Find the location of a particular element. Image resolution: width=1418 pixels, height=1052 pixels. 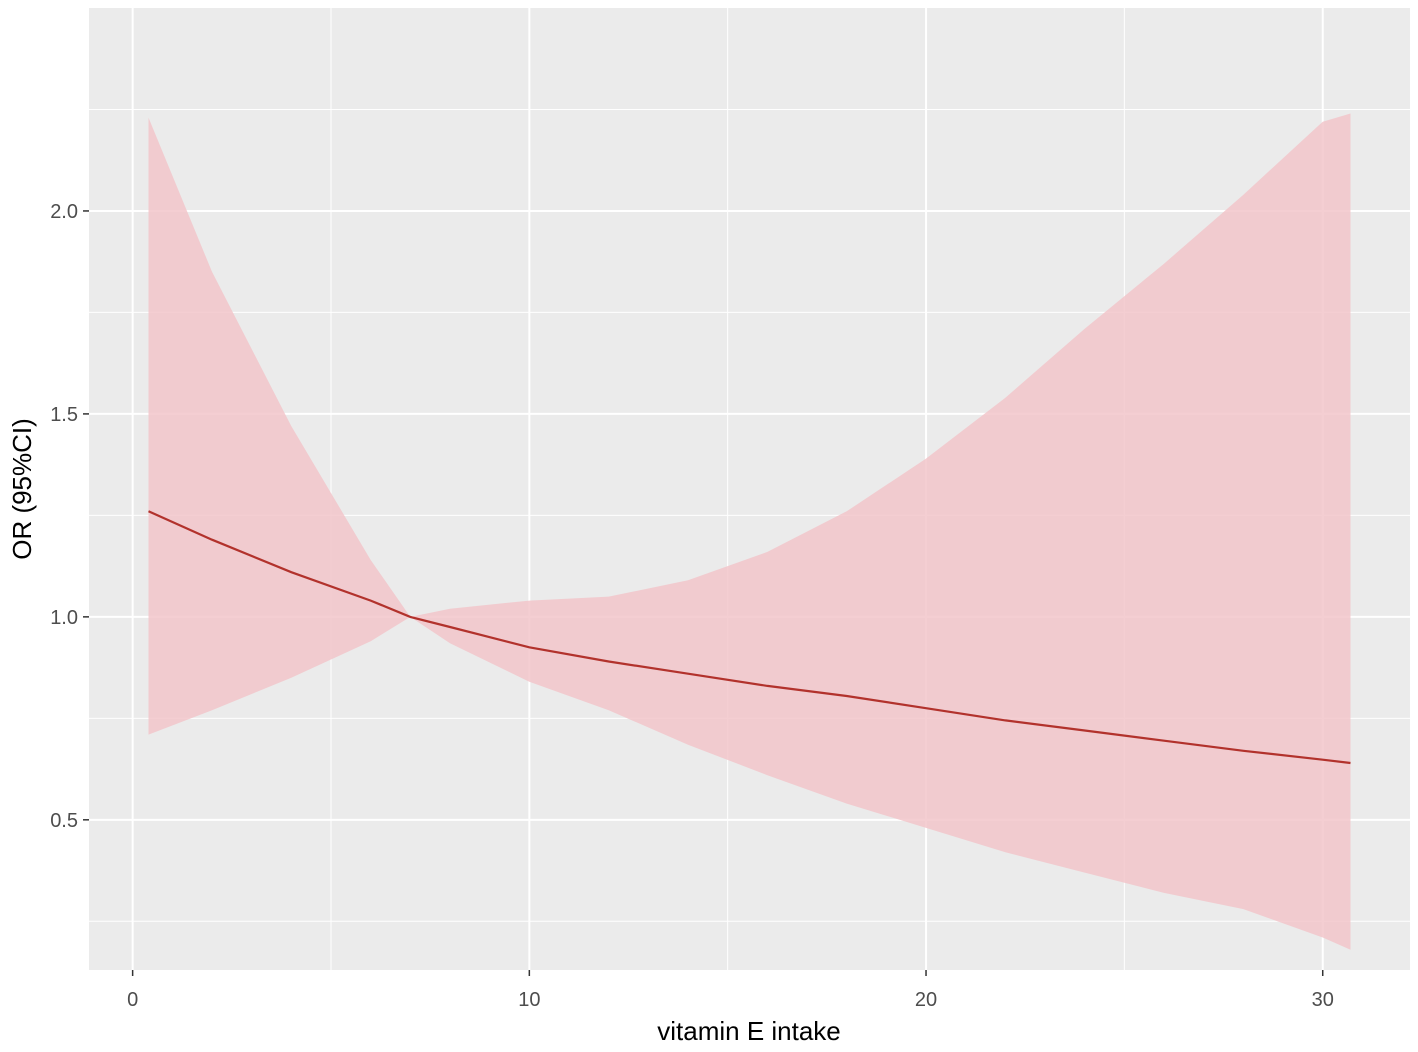

x-tick-label: 20 is located at coordinates (926, 1000).